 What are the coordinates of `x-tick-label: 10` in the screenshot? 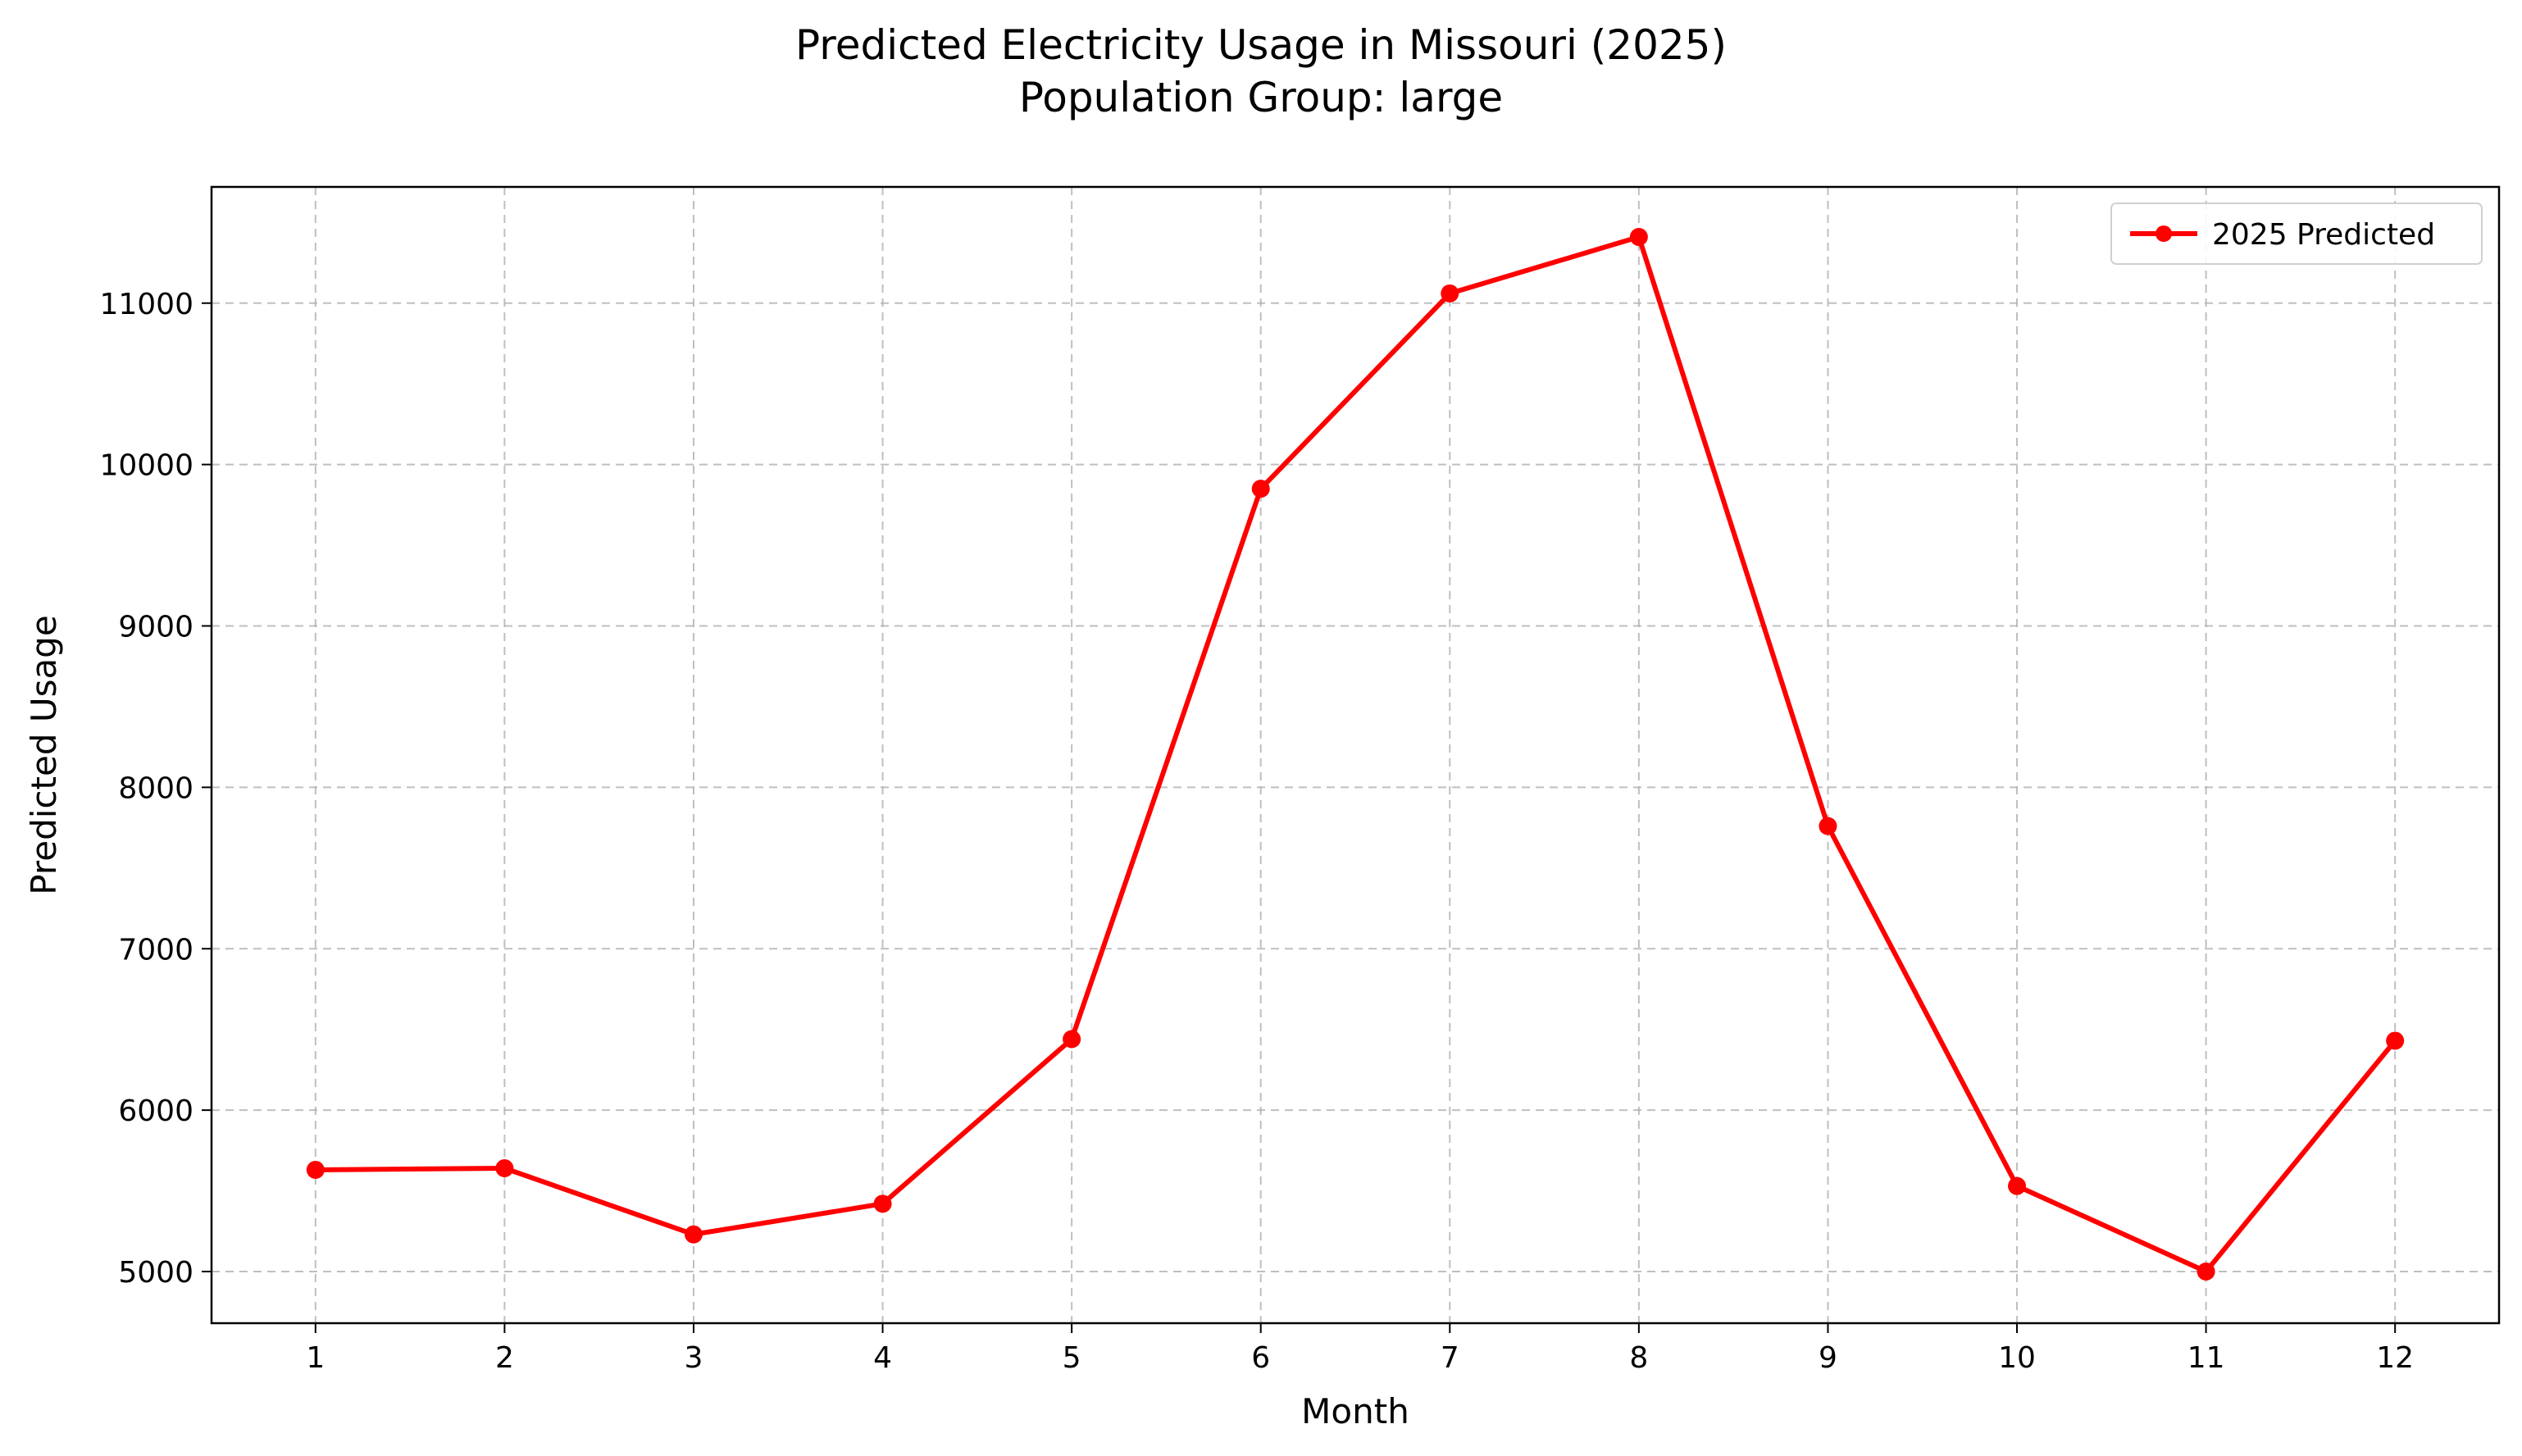 It's located at (2017, 1358).